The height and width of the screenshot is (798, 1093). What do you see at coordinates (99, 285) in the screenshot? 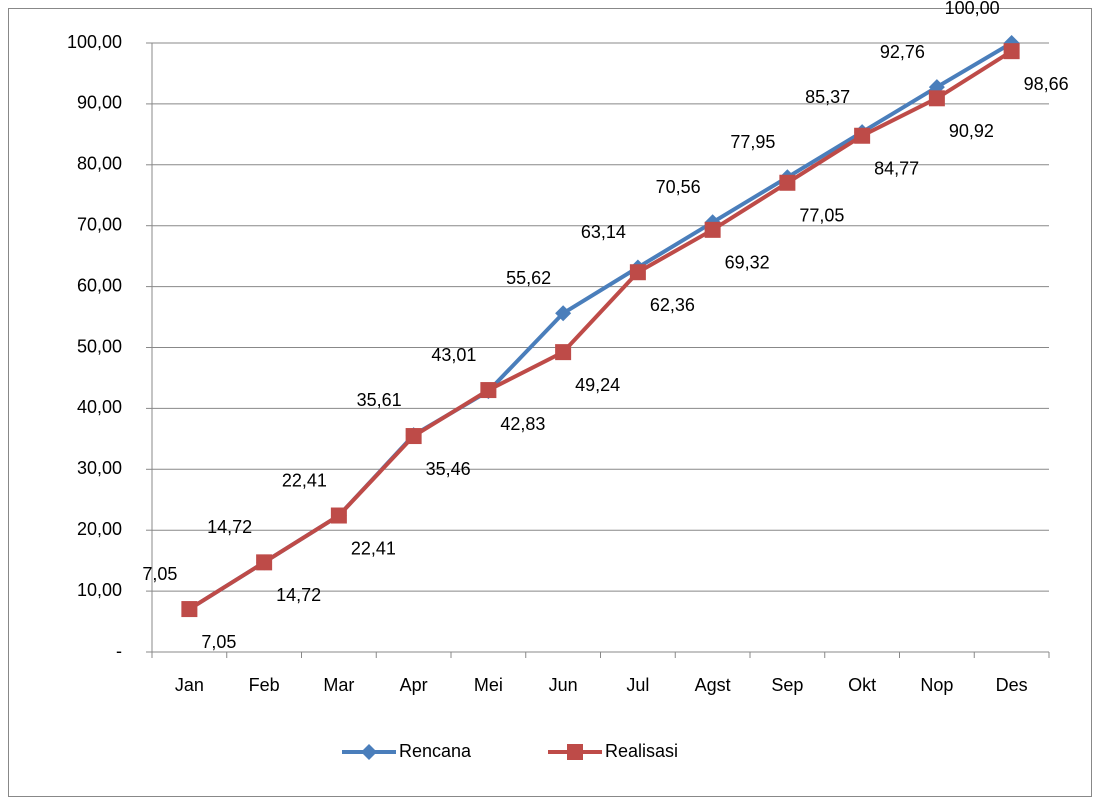
I see `y-tick-label: 60,00` at bounding box center [99, 285].